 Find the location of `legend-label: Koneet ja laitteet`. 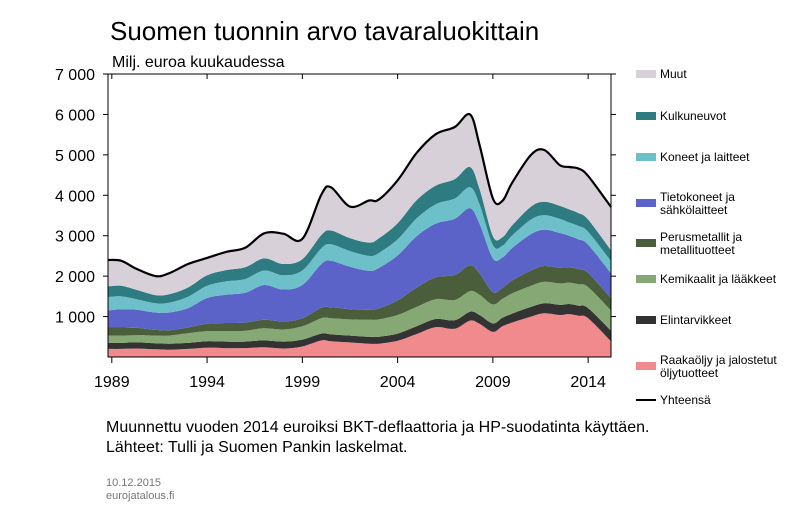

legend-label: Koneet ja laitteet is located at coordinates (705, 157).